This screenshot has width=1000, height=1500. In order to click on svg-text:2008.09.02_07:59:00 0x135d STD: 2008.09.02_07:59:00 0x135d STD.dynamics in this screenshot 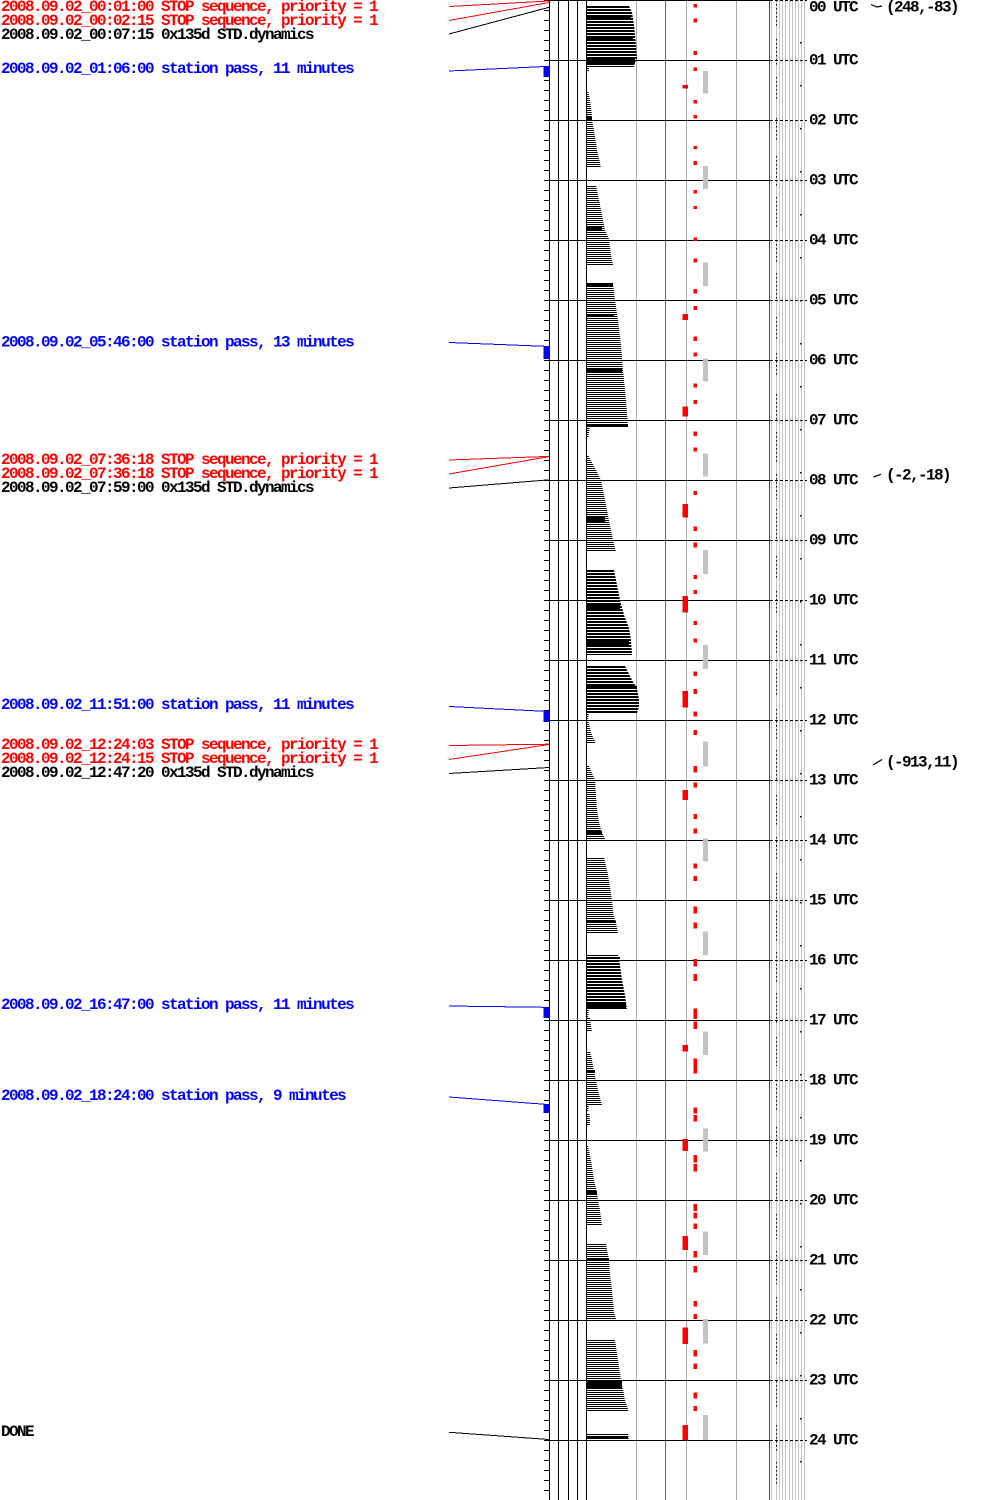, I will do `click(157, 488)`.